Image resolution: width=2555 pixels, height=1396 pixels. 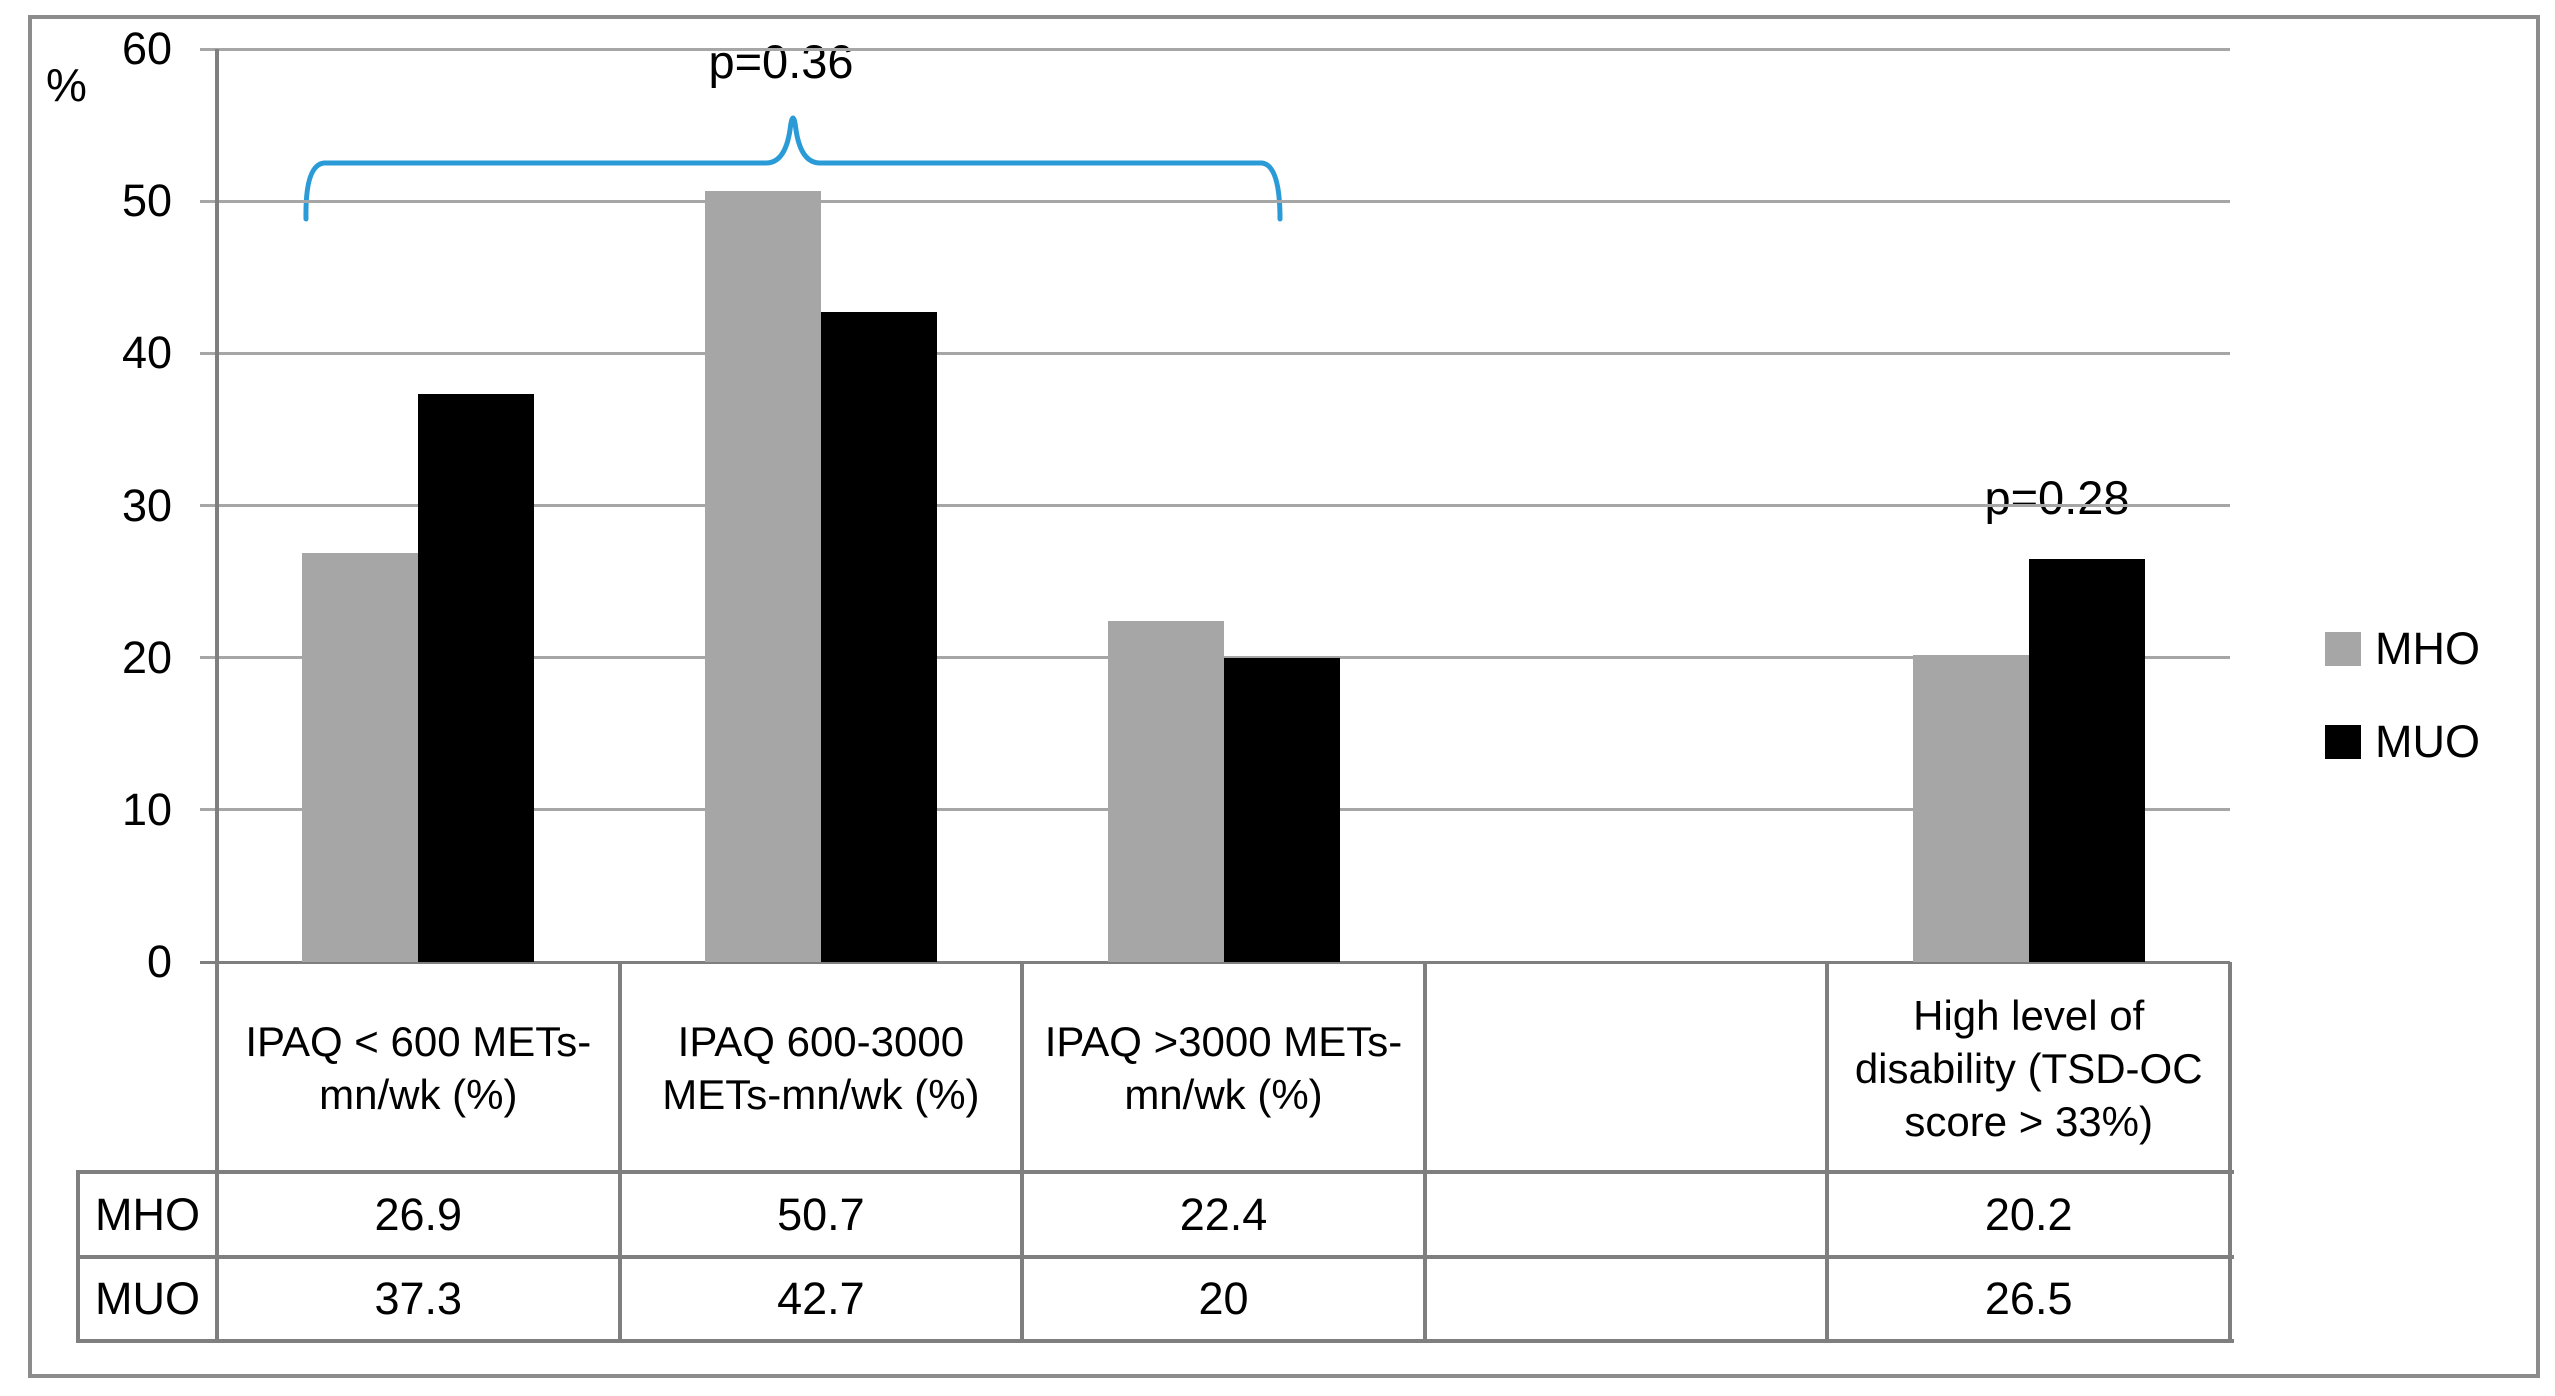 I want to click on p-value-label-ipaq: p=0.36, so click(x=781, y=61).